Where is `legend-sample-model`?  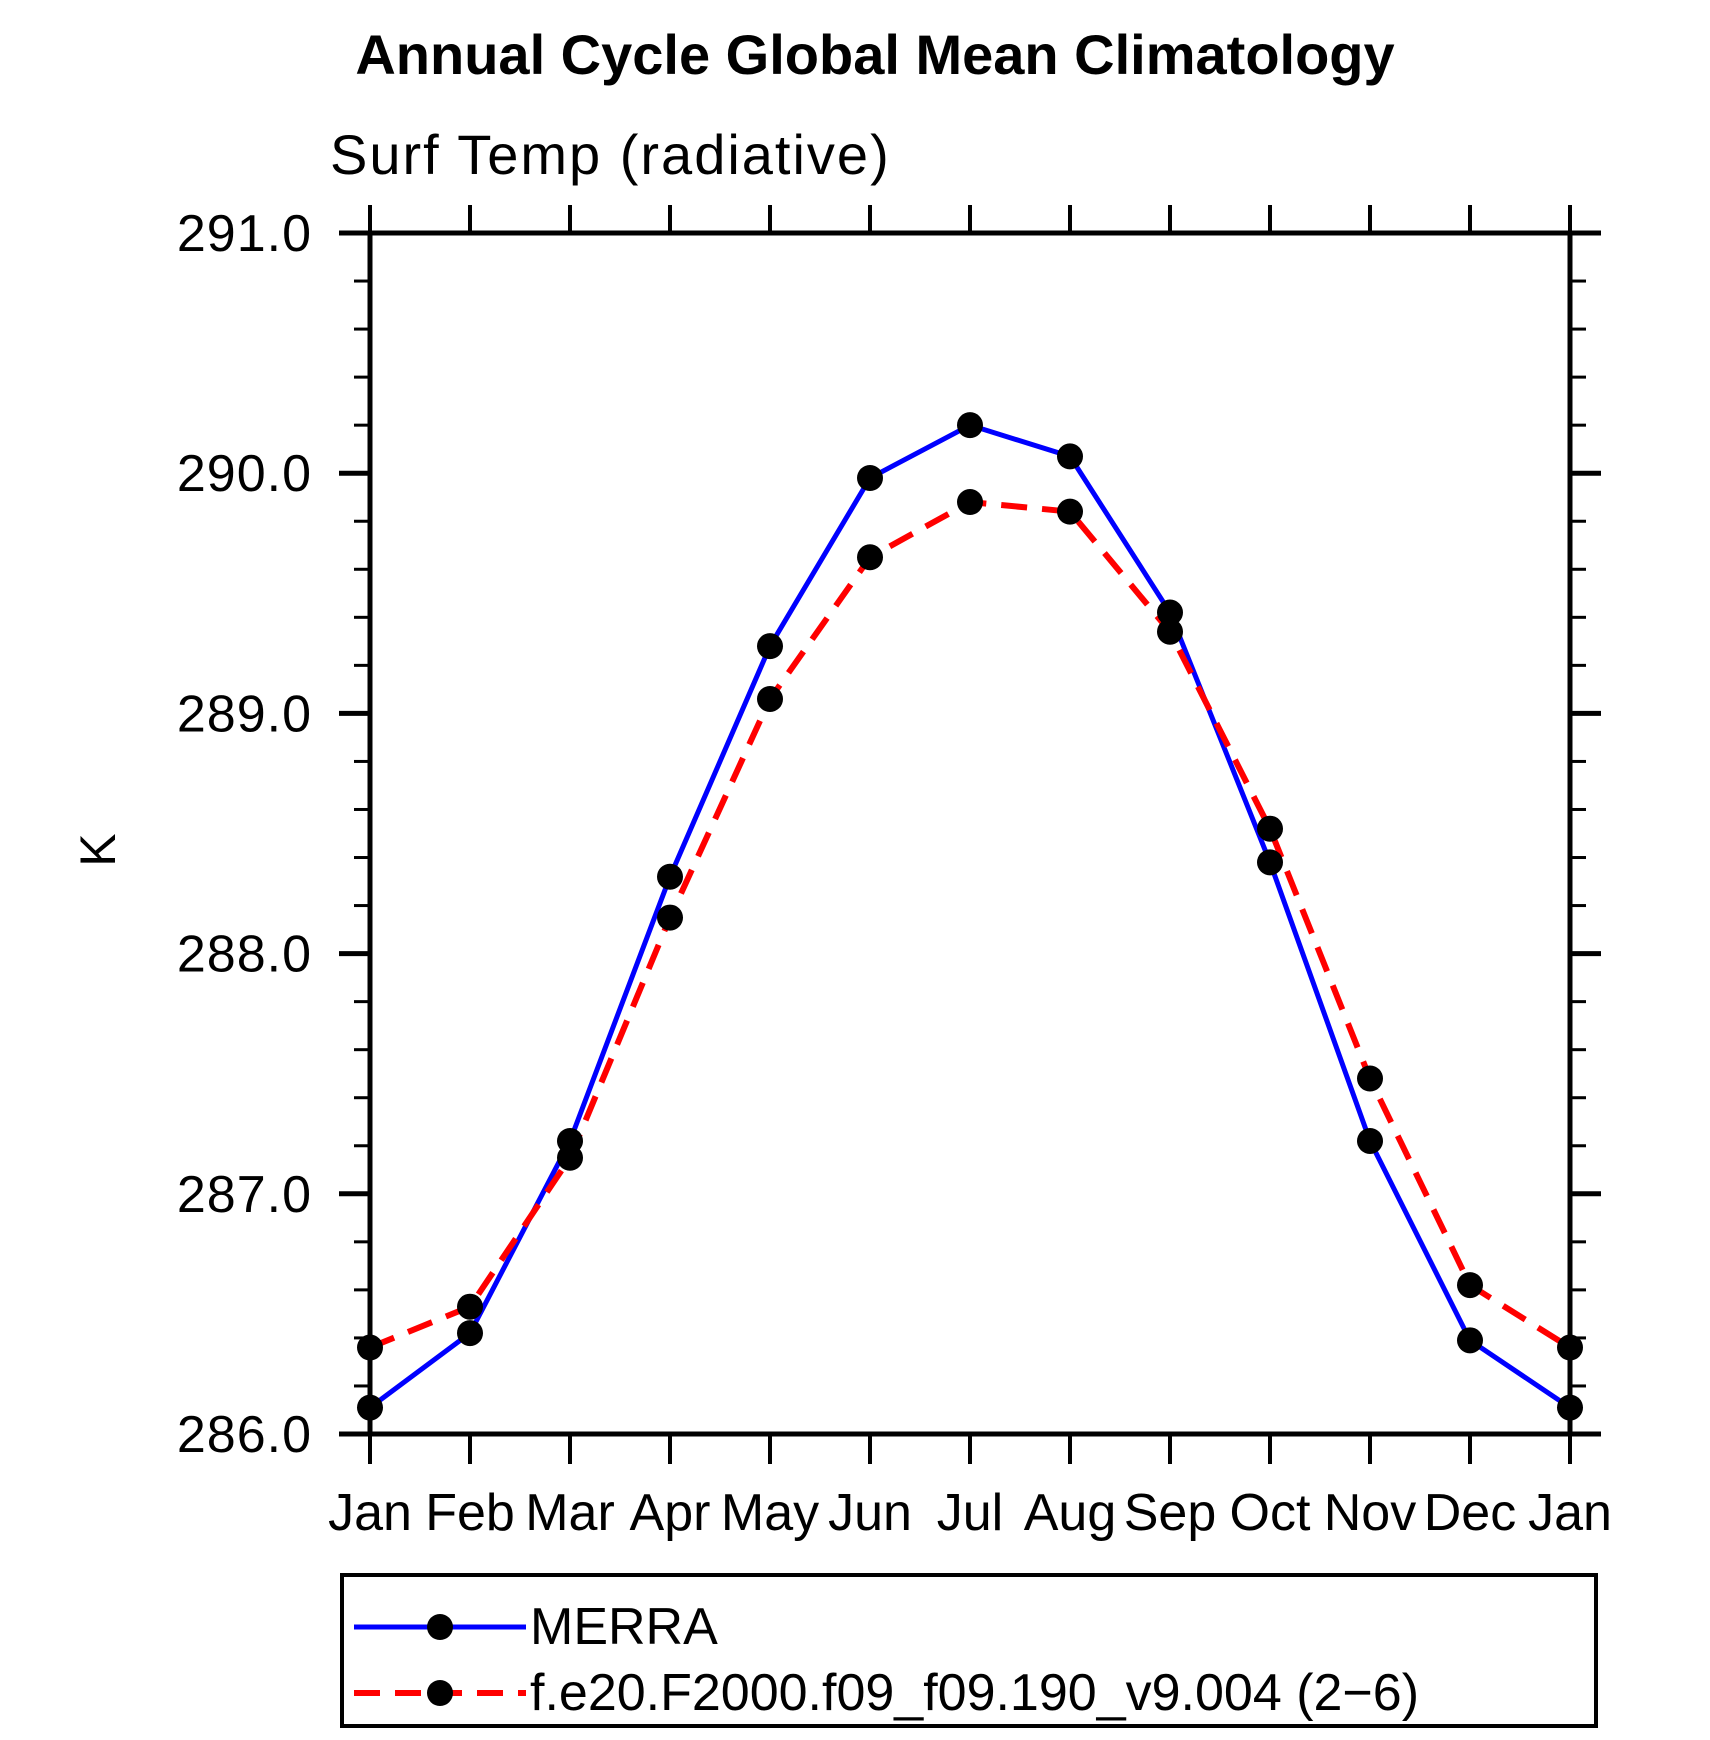 legend-sample-model is located at coordinates (440, 1693).